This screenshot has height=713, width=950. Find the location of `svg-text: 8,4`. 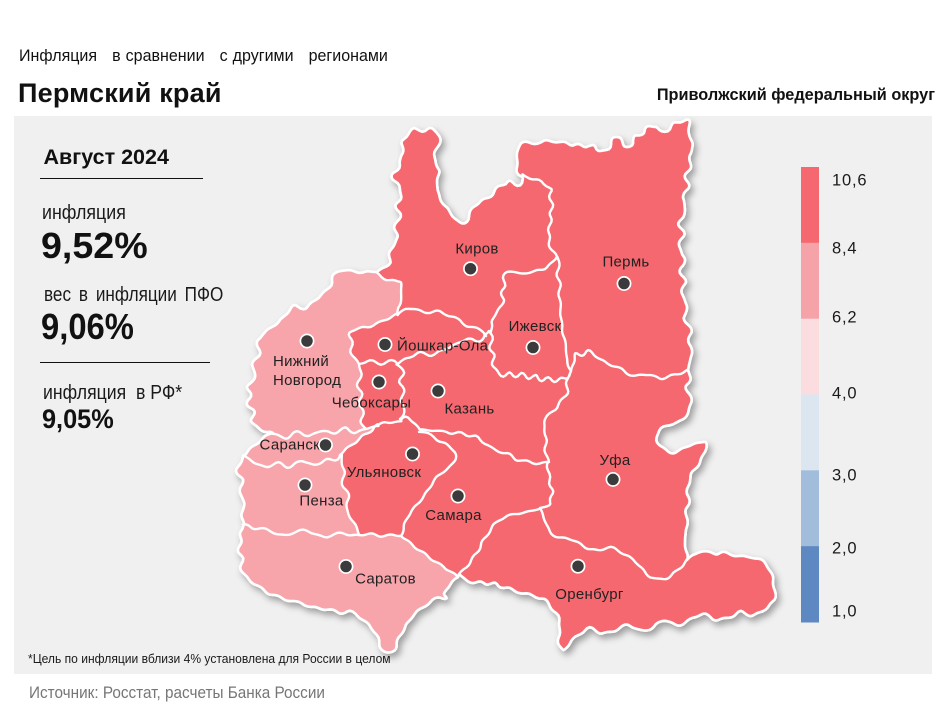

svg-text: 8,4 is located at coordinates (844, 249).